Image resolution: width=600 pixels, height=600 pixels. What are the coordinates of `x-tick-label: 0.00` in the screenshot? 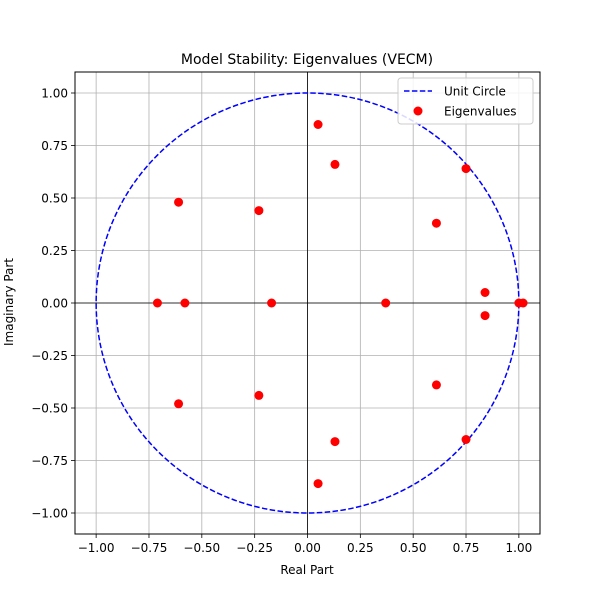 It's located at (307, 548).